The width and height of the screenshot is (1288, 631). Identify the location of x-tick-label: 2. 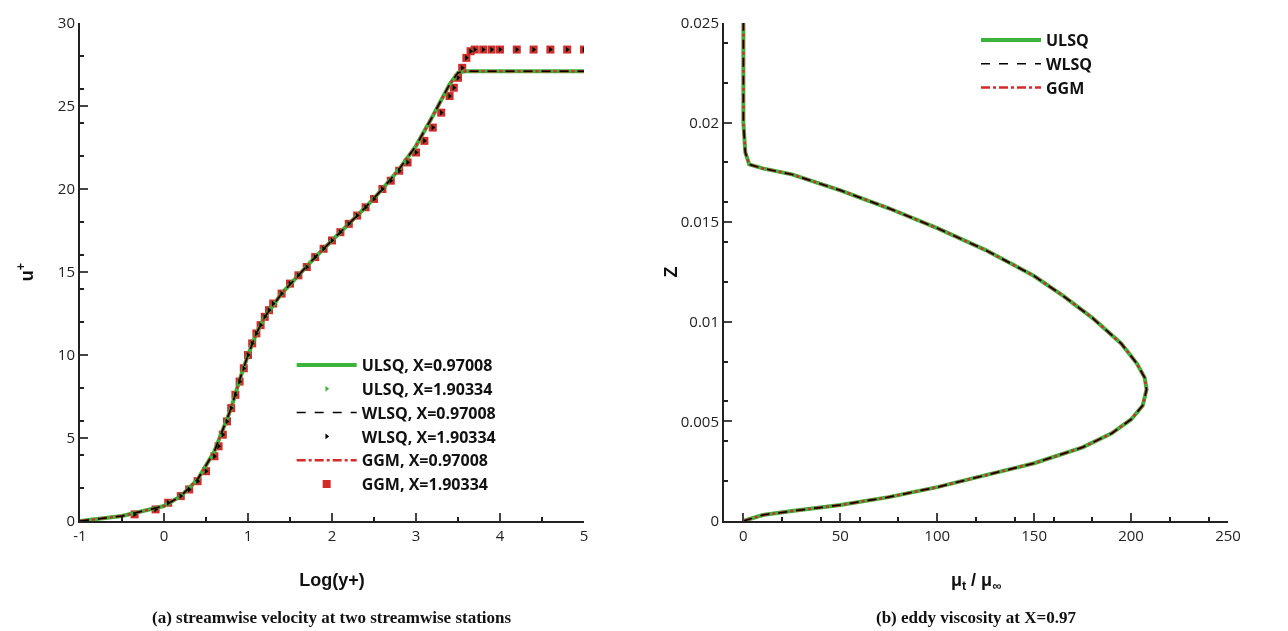
(332, 535).